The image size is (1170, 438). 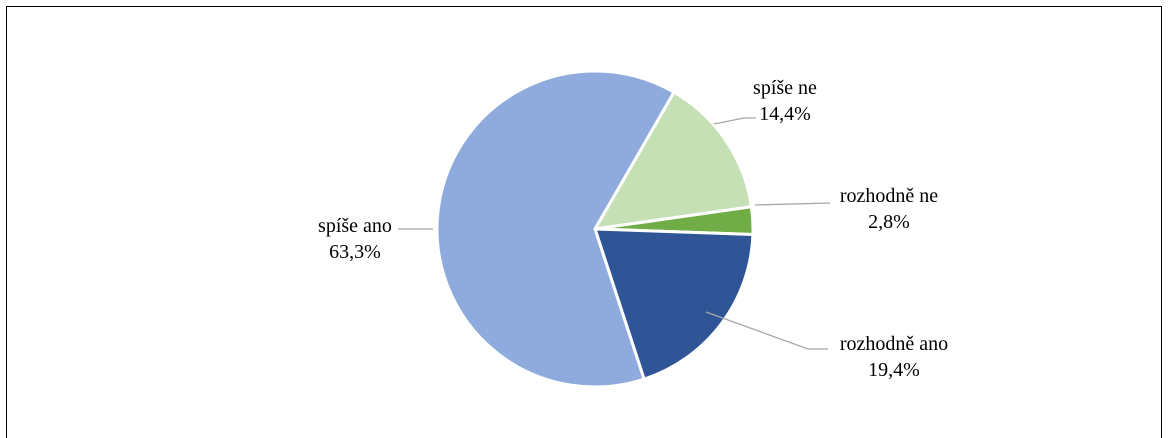 What do you see at coordinates (734, 121) in the screenshot?
I see `leader-spise-ne` at bounding box center [734, 121].